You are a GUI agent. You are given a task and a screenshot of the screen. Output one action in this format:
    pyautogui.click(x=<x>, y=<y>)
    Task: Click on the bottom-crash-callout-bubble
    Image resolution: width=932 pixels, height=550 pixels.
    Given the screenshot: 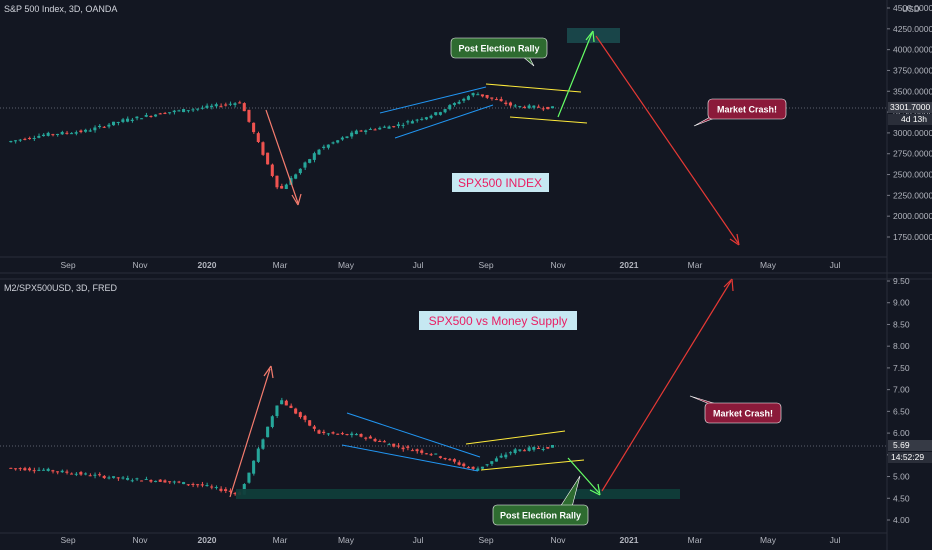 What is the action you would take?
    pyautogui.click(x=743, y=413)
    